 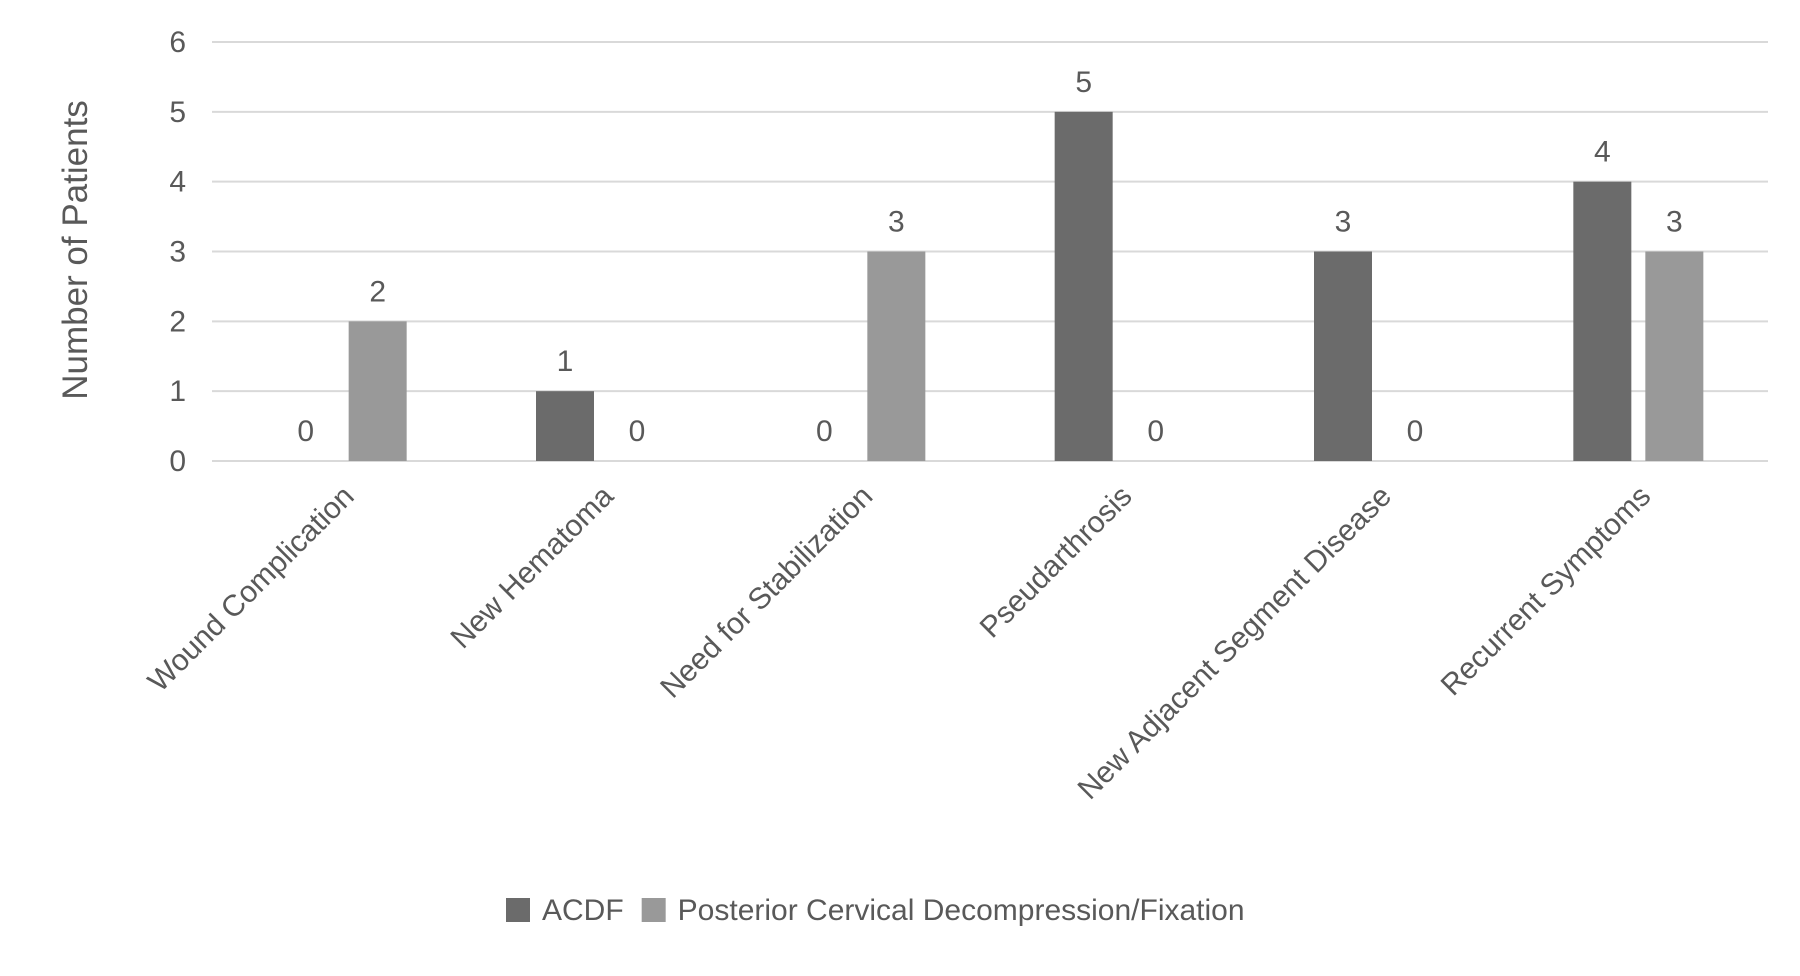 What do you see at coordinates (177, 42) in the screenshot?
I see `y-tick-label: 6` at bounding box center [177, 42].